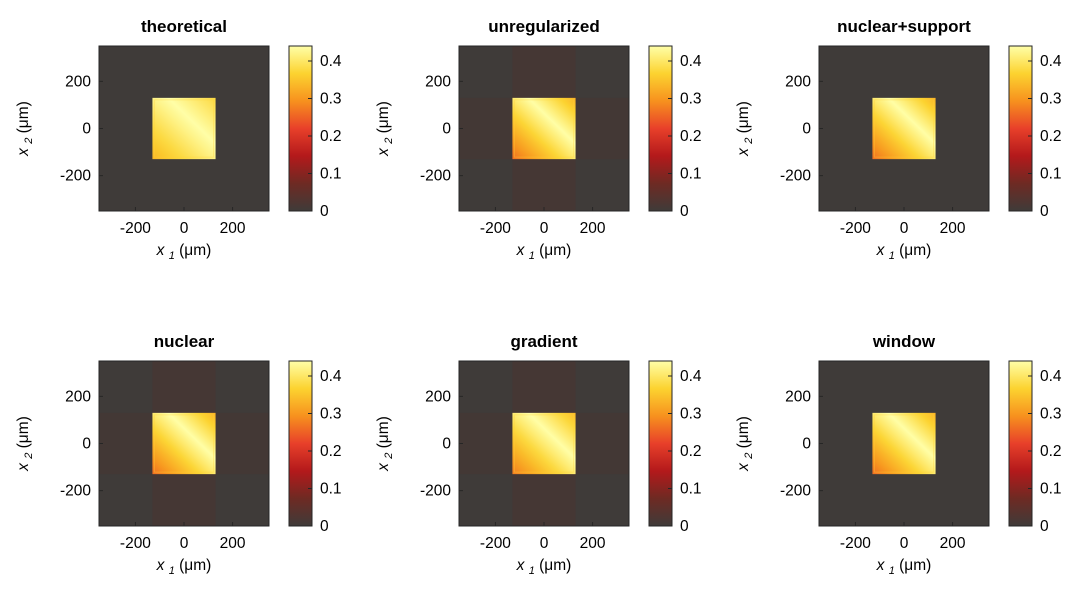 Image resolution: width=1068 pixels, height=607 pixels. What do you see at coordinates (184, 26) in the screenshot?
I see `panel-title: theoretical` at bounding box center [184, 26].